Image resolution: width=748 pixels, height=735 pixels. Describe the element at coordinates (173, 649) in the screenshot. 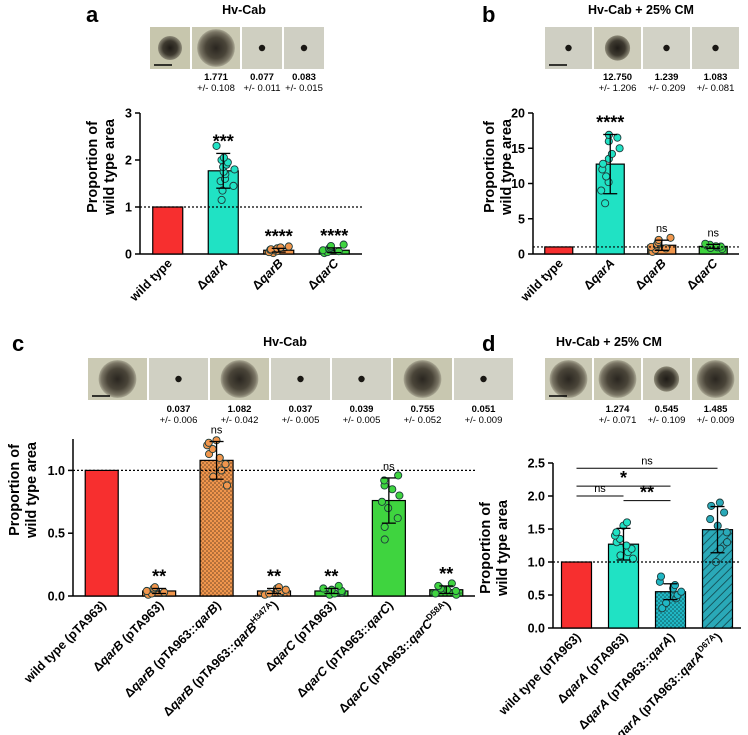

I see `category-label: ΔqarB (pTA963::qarB)` at that location.